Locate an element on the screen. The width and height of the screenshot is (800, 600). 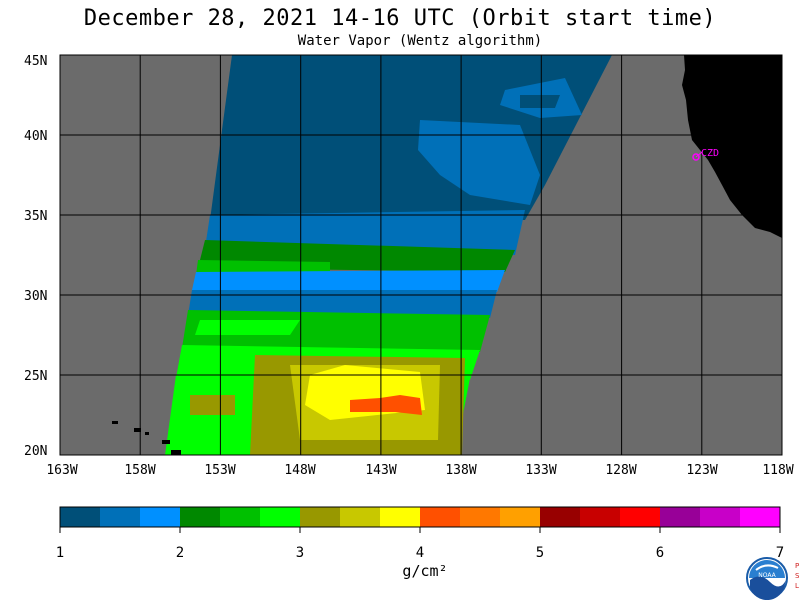
lat-label: 25N is located at coordinates (35, 376).